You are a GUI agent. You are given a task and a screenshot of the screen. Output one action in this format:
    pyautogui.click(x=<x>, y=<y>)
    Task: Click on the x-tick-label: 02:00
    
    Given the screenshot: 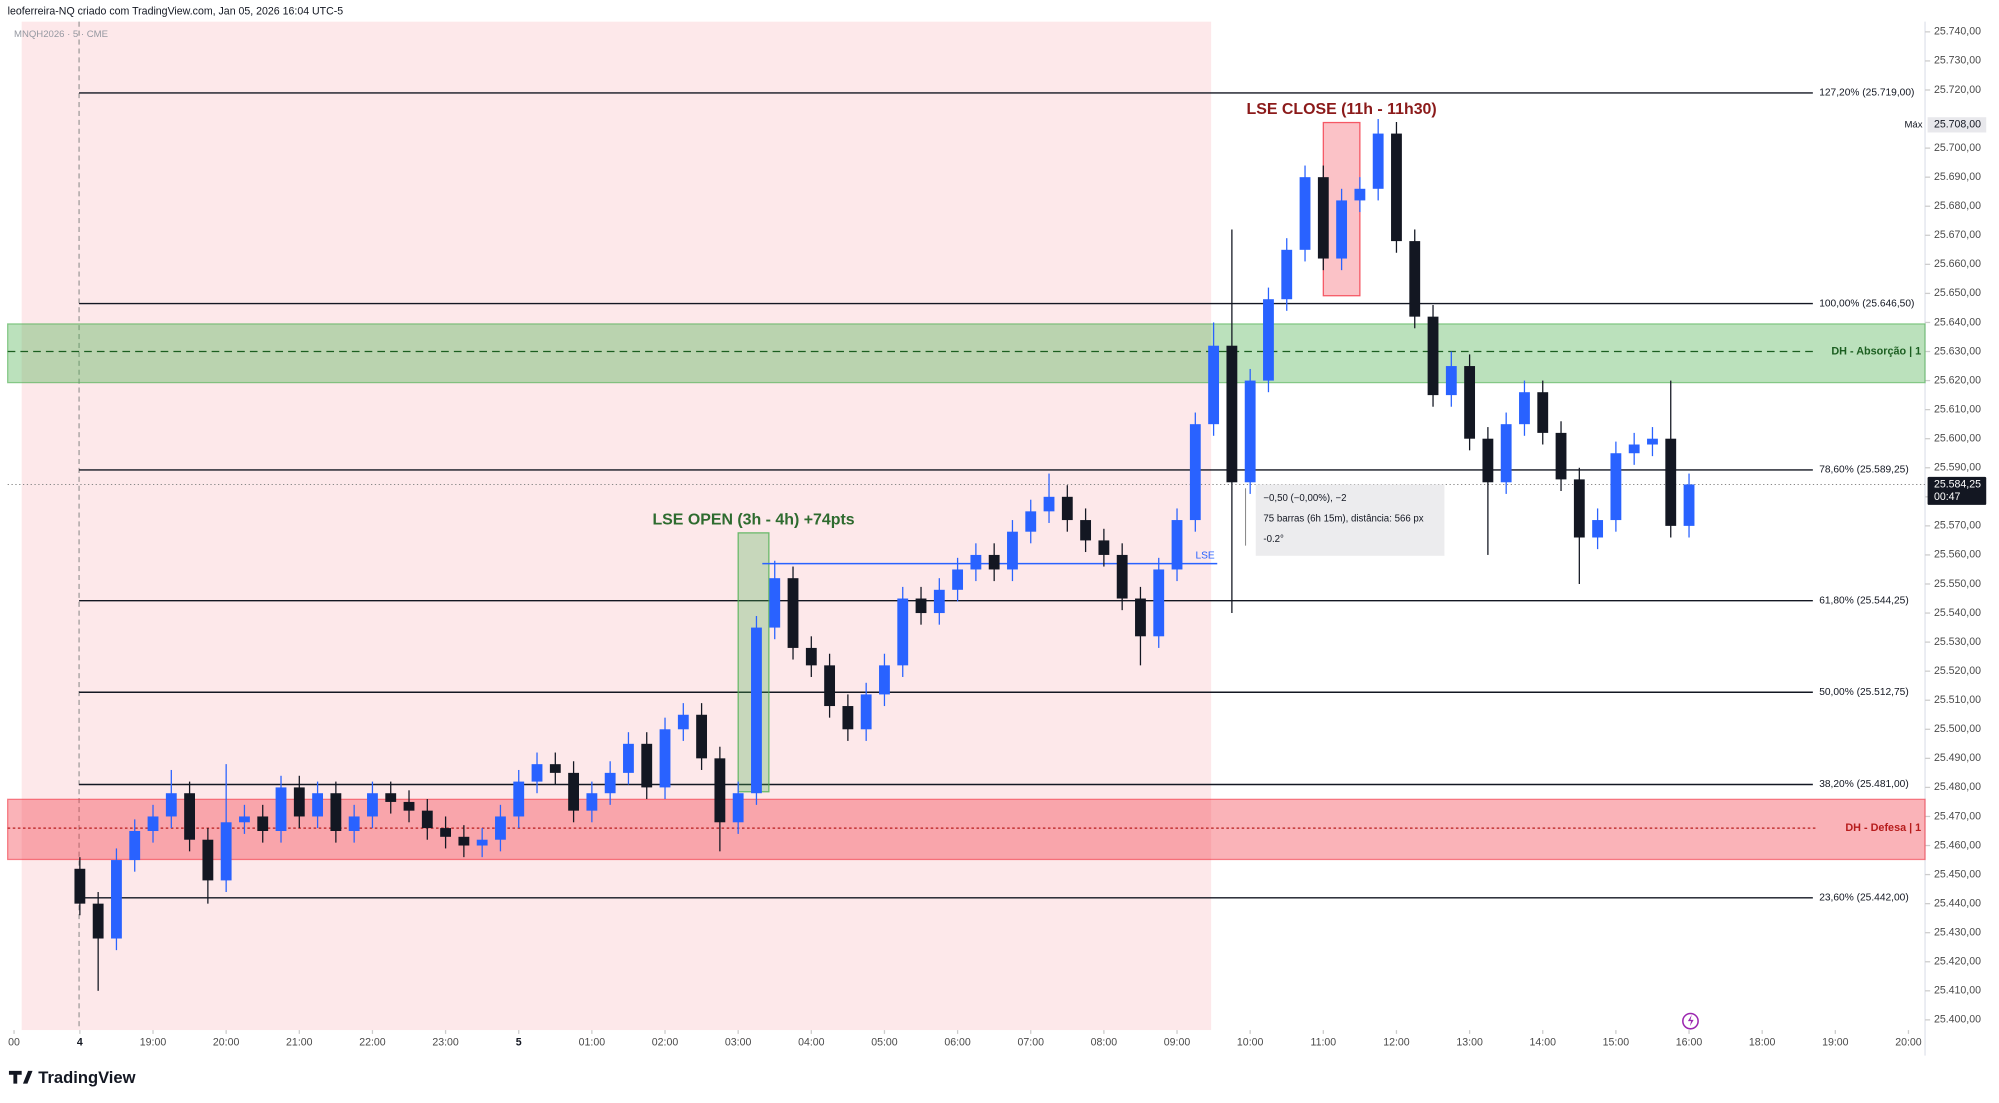 What is the action you would take?
    pyautogui.click(x=665, y=1043)
    